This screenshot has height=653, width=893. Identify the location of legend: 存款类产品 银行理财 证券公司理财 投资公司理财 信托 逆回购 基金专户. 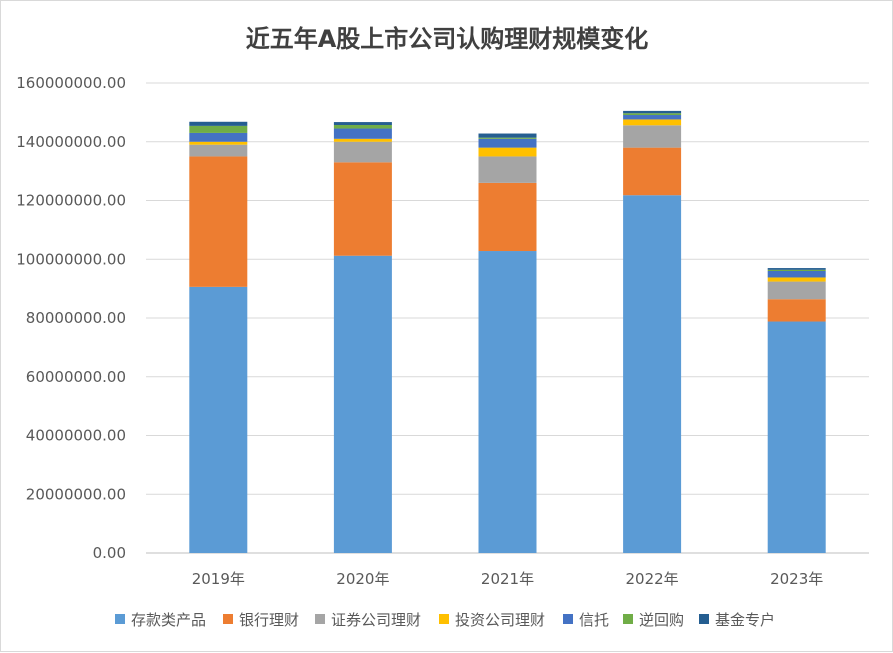
(445, 620).